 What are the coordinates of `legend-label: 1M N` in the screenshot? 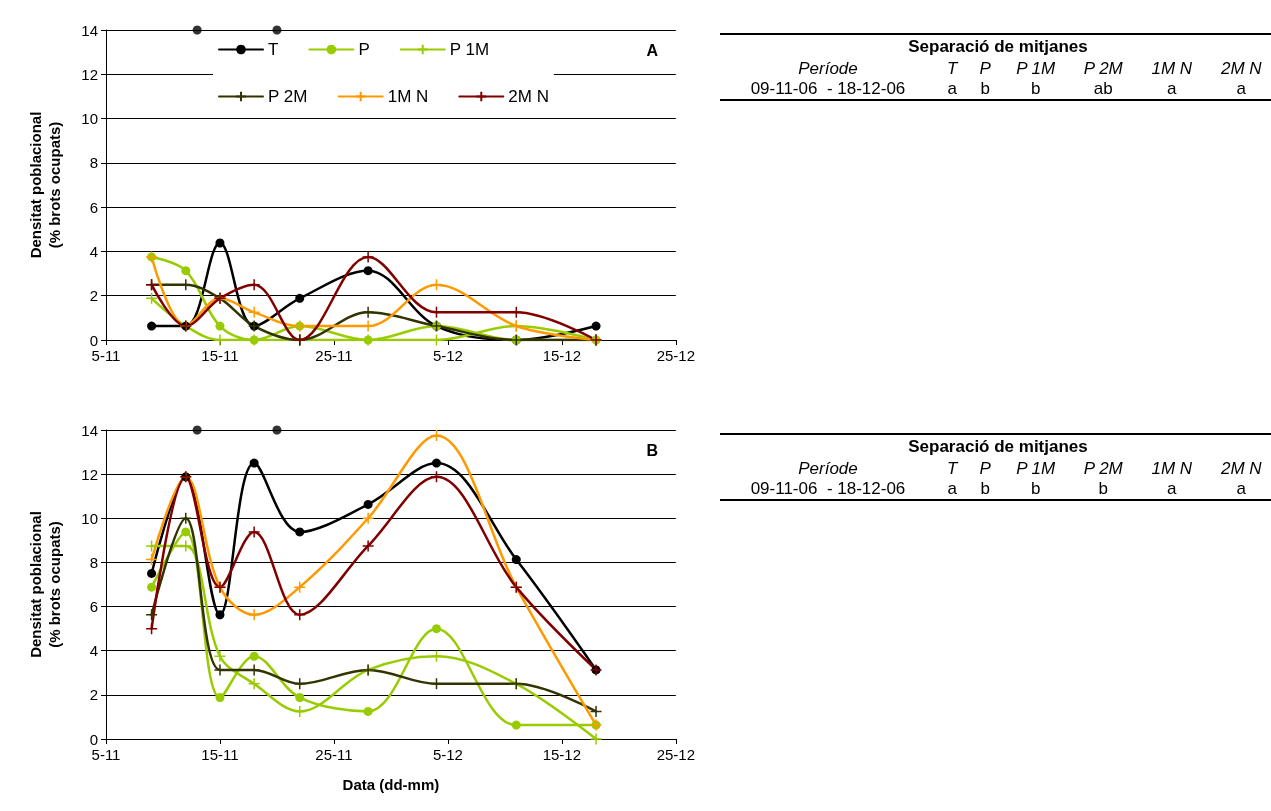 It's located at (408, 96).